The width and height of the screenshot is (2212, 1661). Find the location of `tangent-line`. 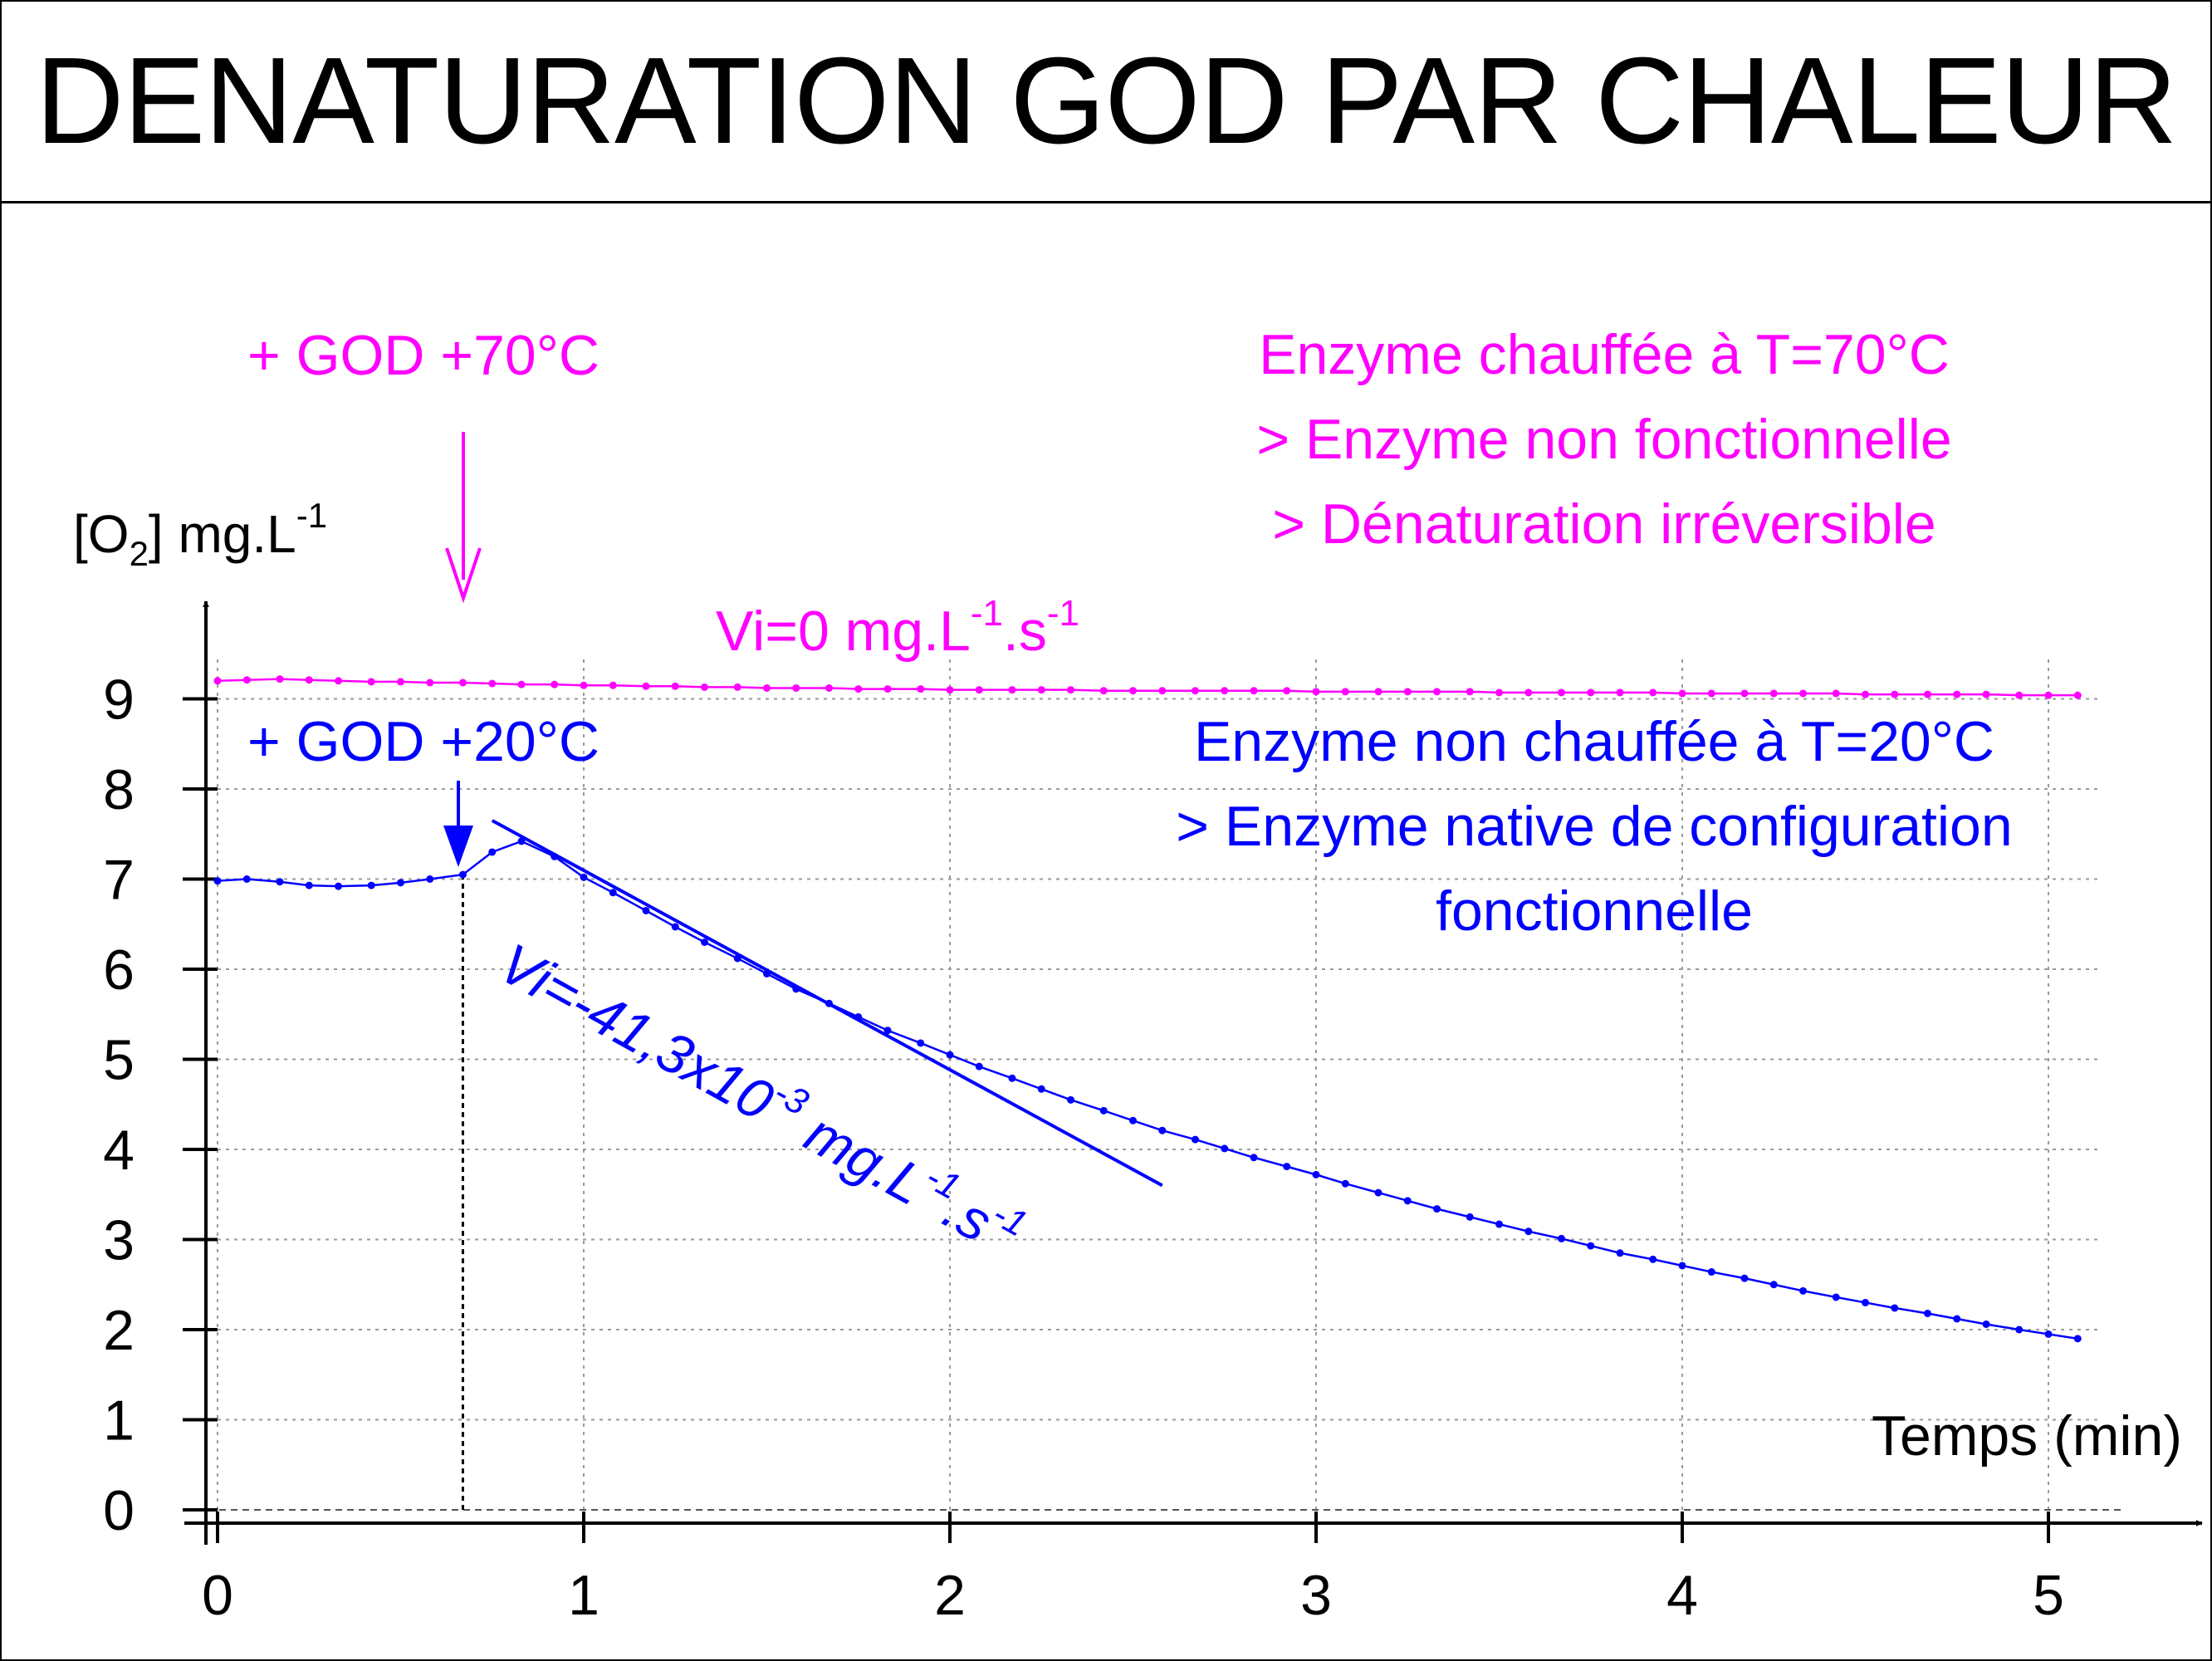

tangent-line is located at coordinates (827, 1004).